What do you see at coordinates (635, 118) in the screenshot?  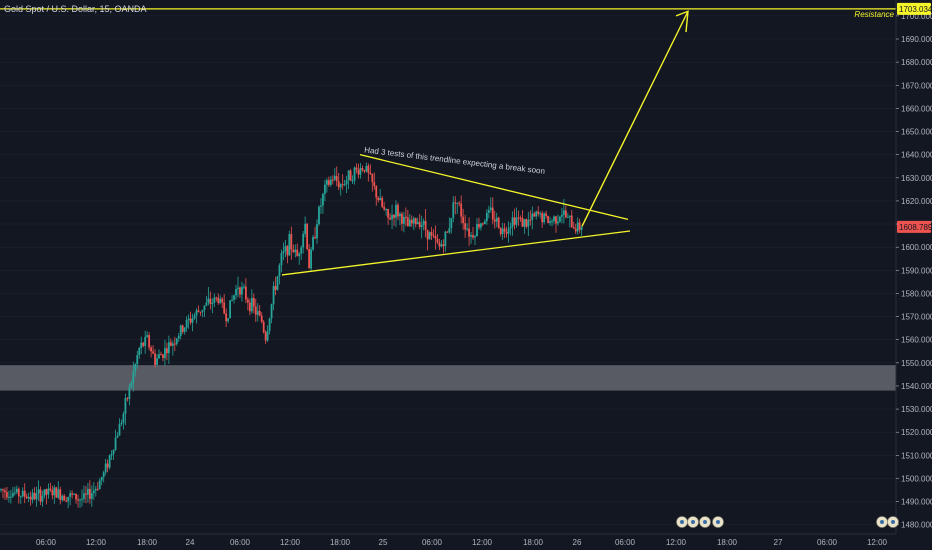 I see `breakout-arrow` at bounding box center [635, 118].